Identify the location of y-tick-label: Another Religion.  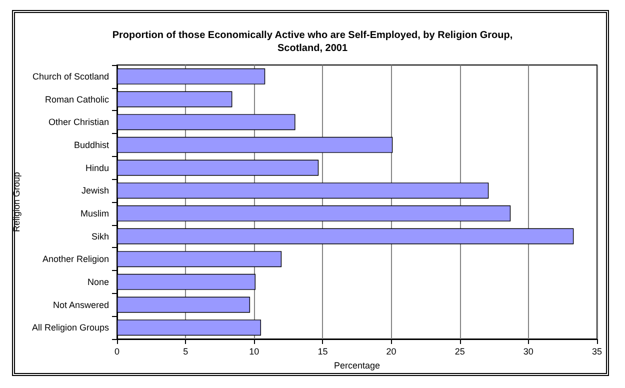
(75, 259).